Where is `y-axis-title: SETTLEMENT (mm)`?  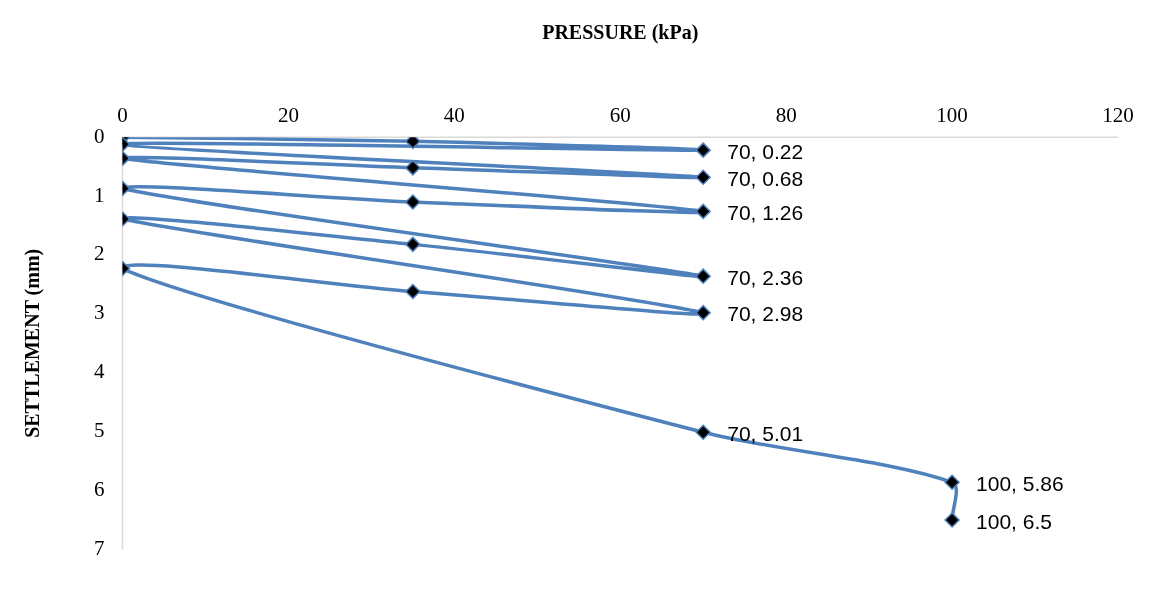
y-axis-title: SETTLEMENT (mm) is located at coordinates (33, 343).